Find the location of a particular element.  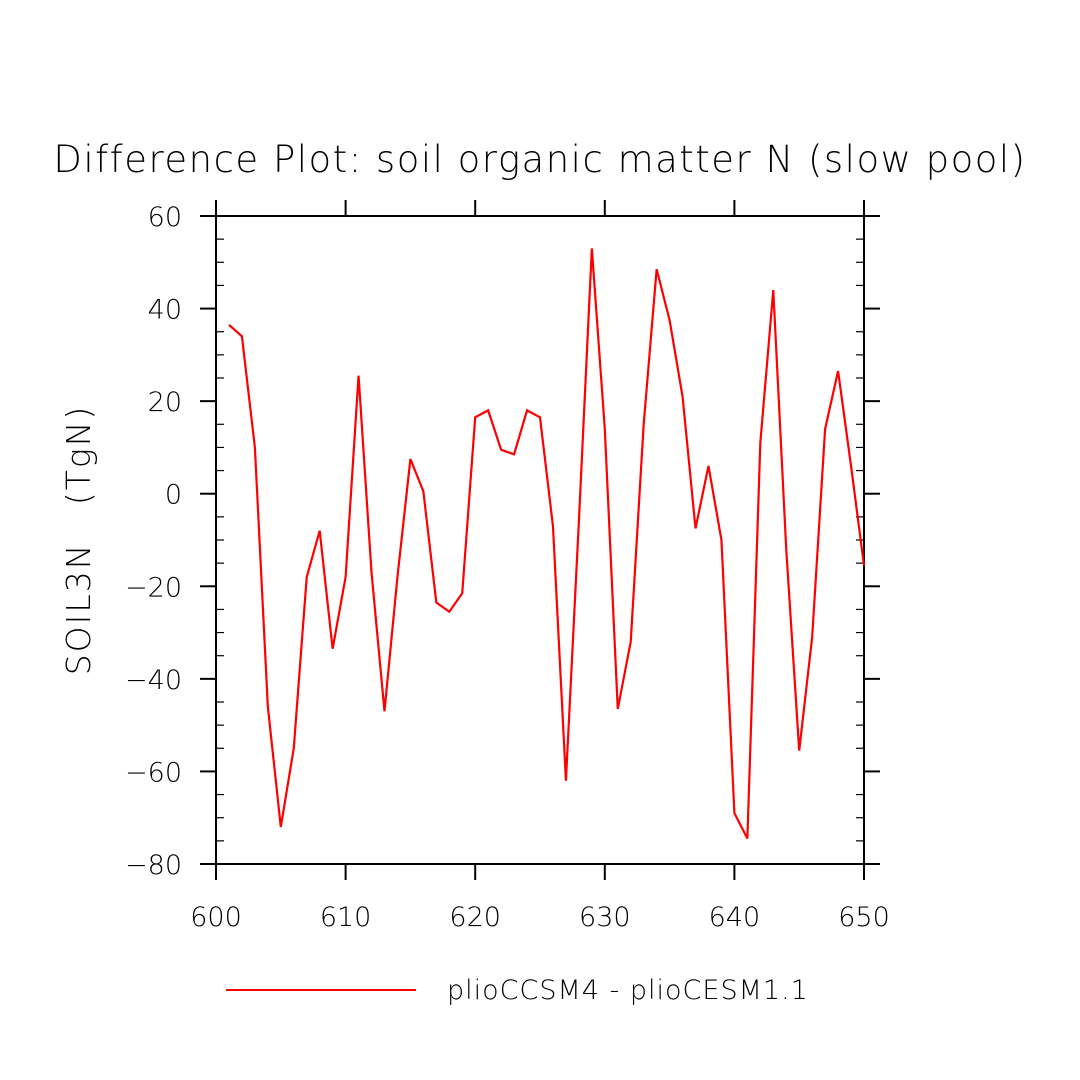

x-tick-labels: 600 610 620 630 640 650 is located at coordinates (540, 917).